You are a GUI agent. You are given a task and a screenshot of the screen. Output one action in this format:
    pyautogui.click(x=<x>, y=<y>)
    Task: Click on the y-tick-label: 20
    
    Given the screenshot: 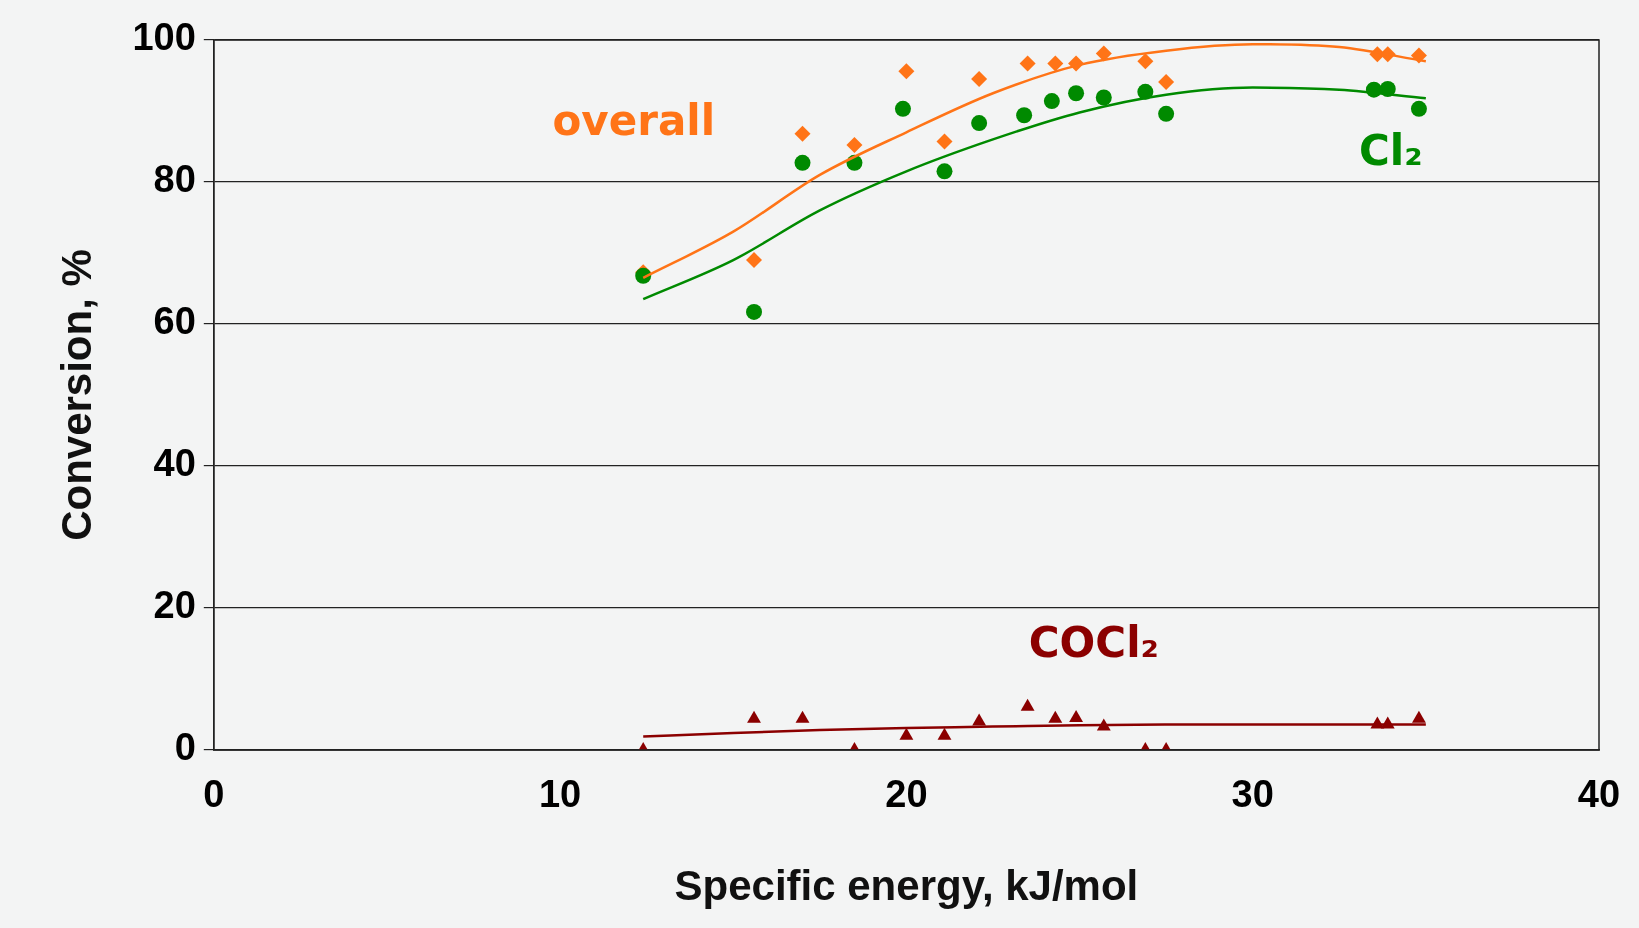 What is the action you would take?
    pyautogui.click(x=174, y=605)
    